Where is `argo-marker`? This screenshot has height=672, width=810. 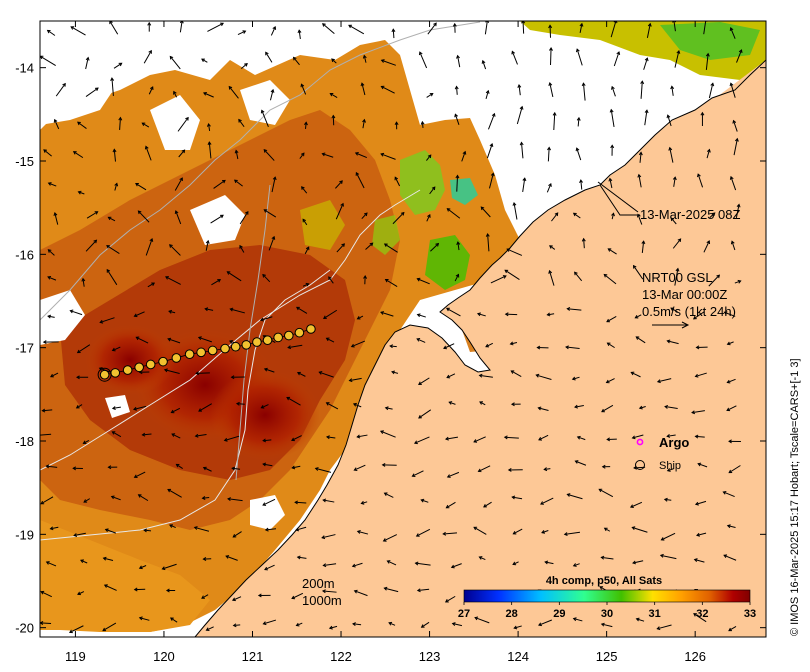
argo-marker is located at coordinates (640, 442).